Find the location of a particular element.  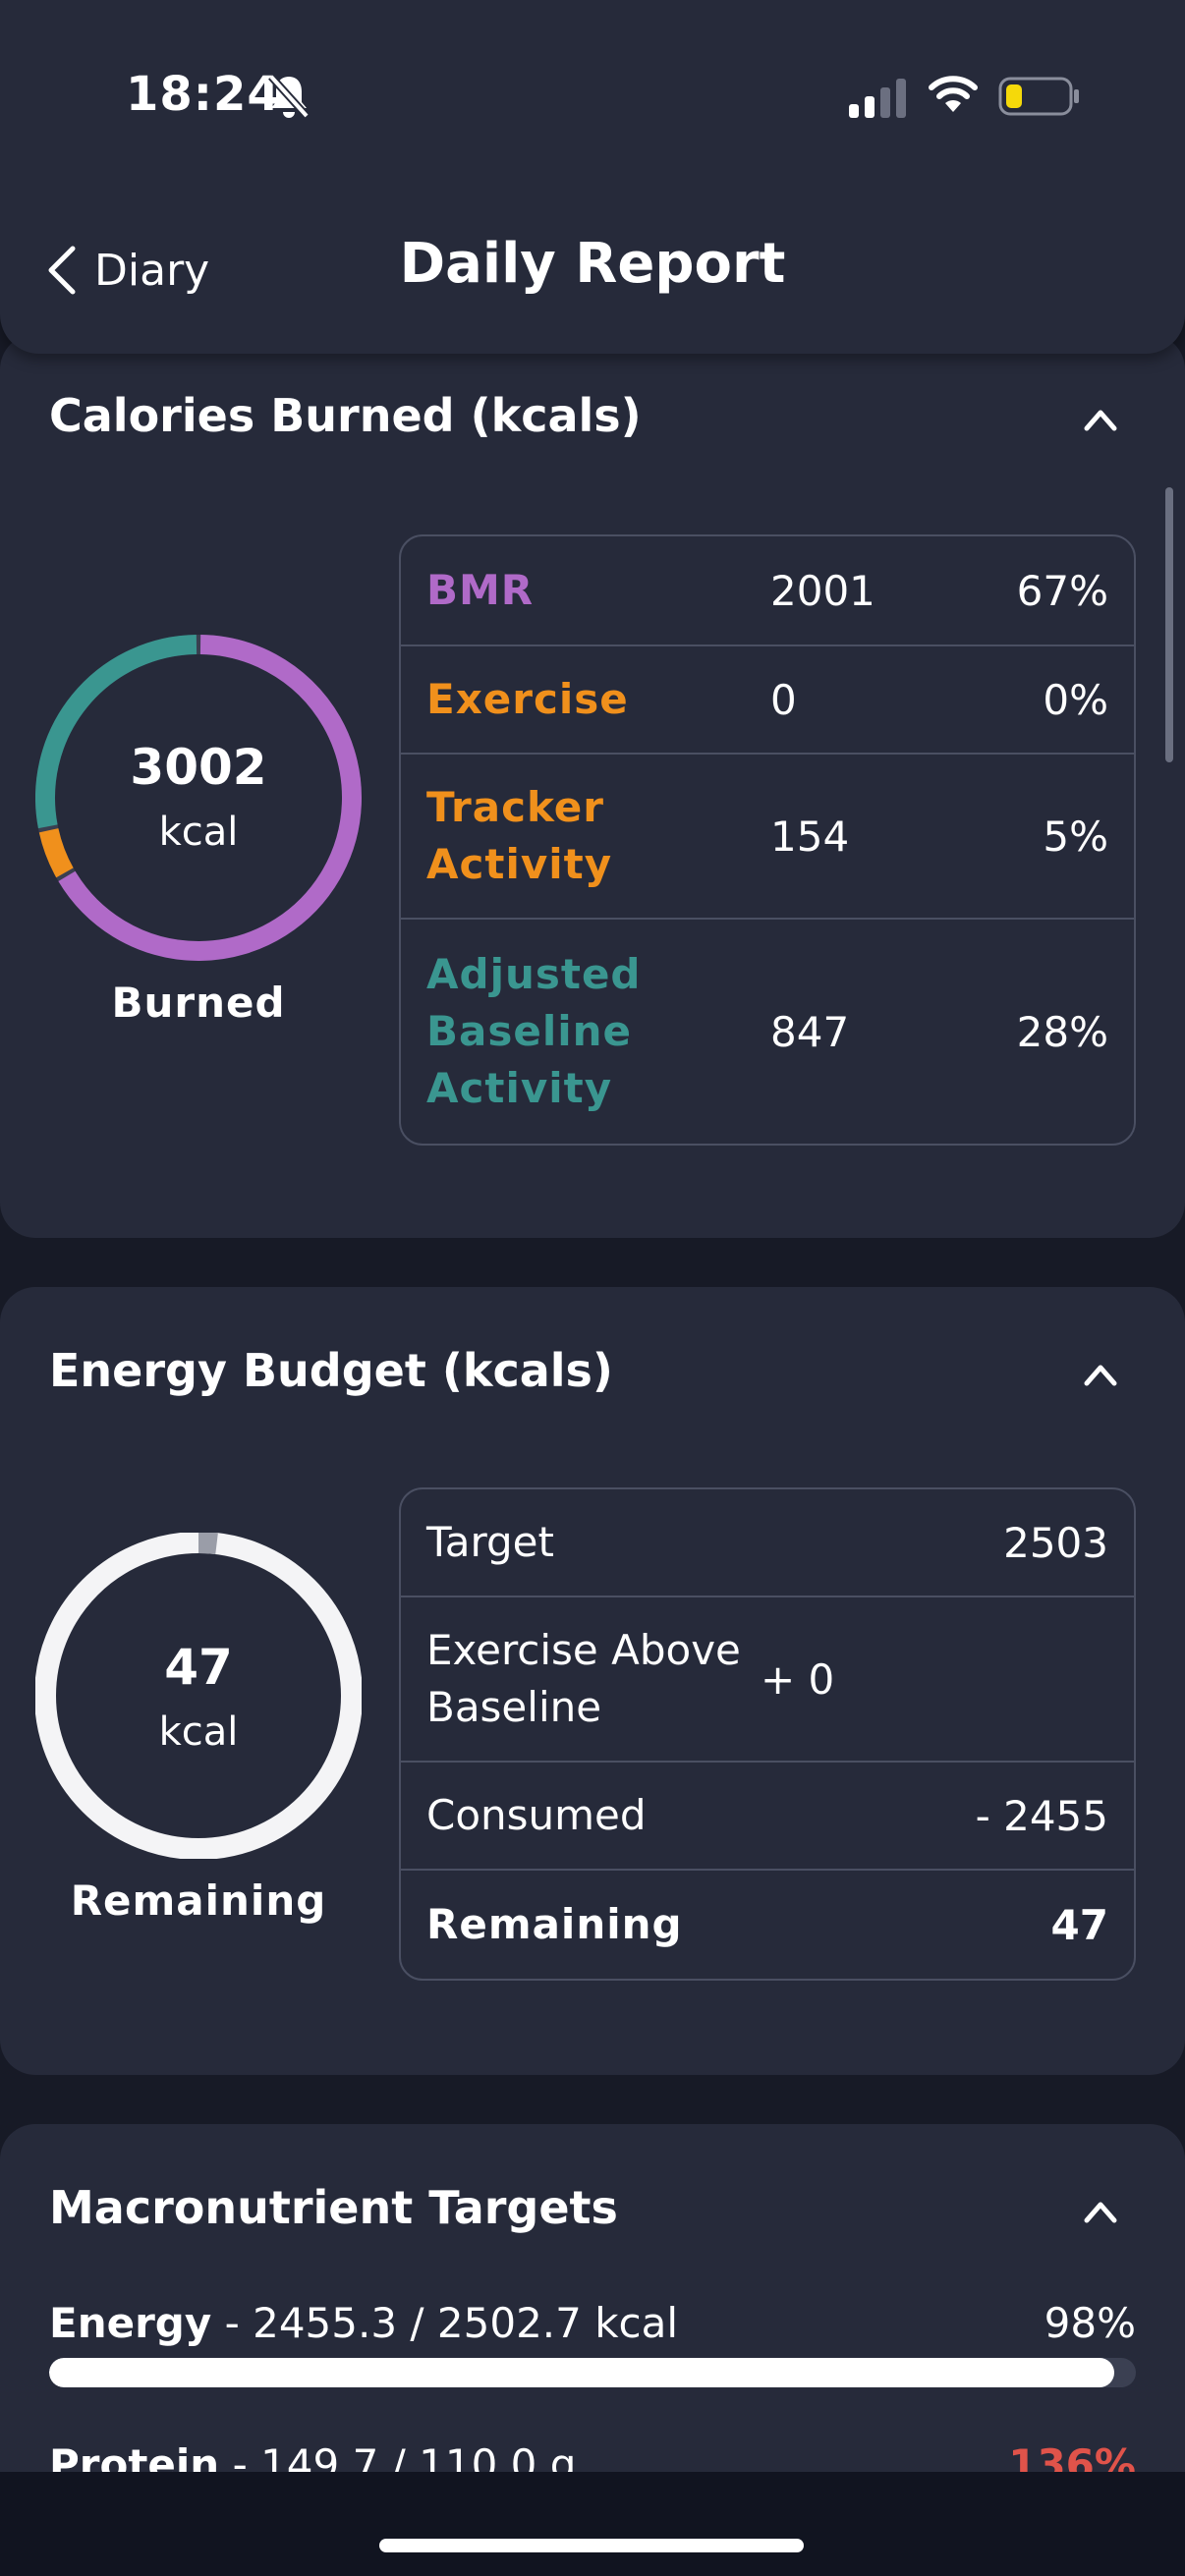

adjusted-baseline-label: Adjusted Baseline Activity is located at coordinates (534, 1031).